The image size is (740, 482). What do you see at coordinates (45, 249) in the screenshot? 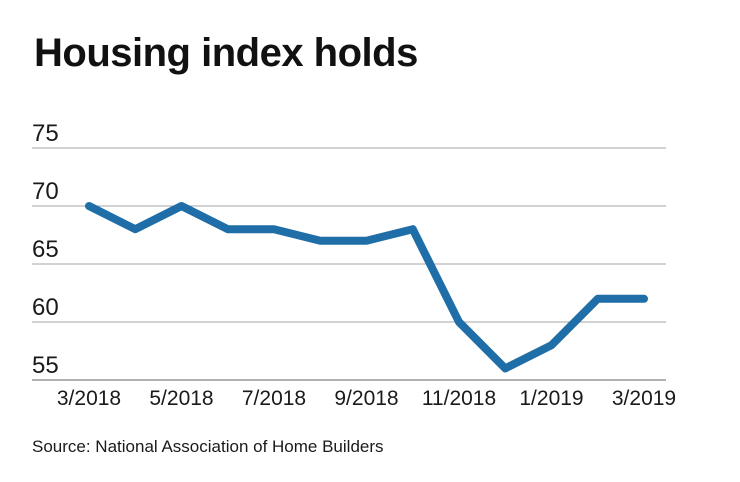
I see `y-tick-label-65: 65` at bounding box center [45, 249].